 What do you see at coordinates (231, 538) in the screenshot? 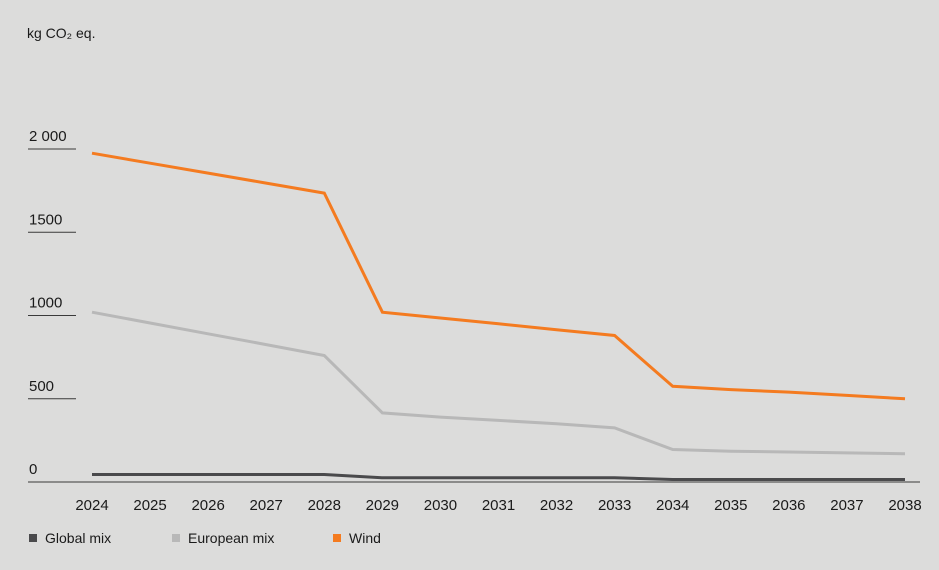
I see `legend-label-european-mix: European mix` at bounding box center [231, 538].